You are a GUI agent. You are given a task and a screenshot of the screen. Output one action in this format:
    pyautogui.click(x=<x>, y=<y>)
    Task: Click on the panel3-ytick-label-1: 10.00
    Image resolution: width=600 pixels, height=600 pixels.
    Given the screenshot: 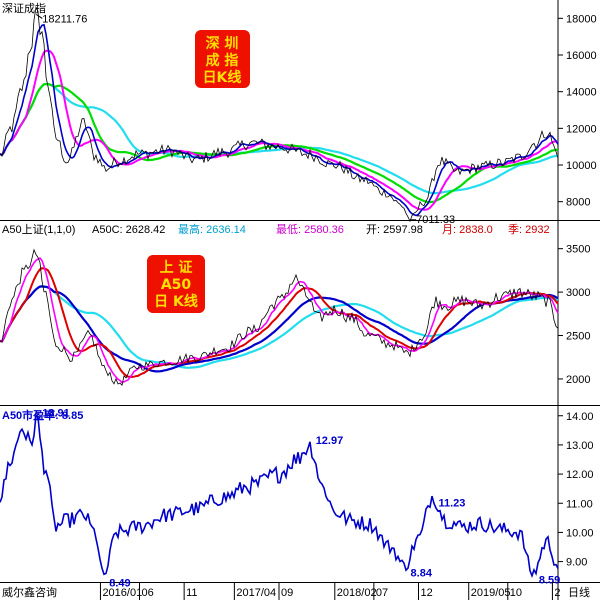 What is the action you would take?
    pyautogui.click(x=580, y=533)
    